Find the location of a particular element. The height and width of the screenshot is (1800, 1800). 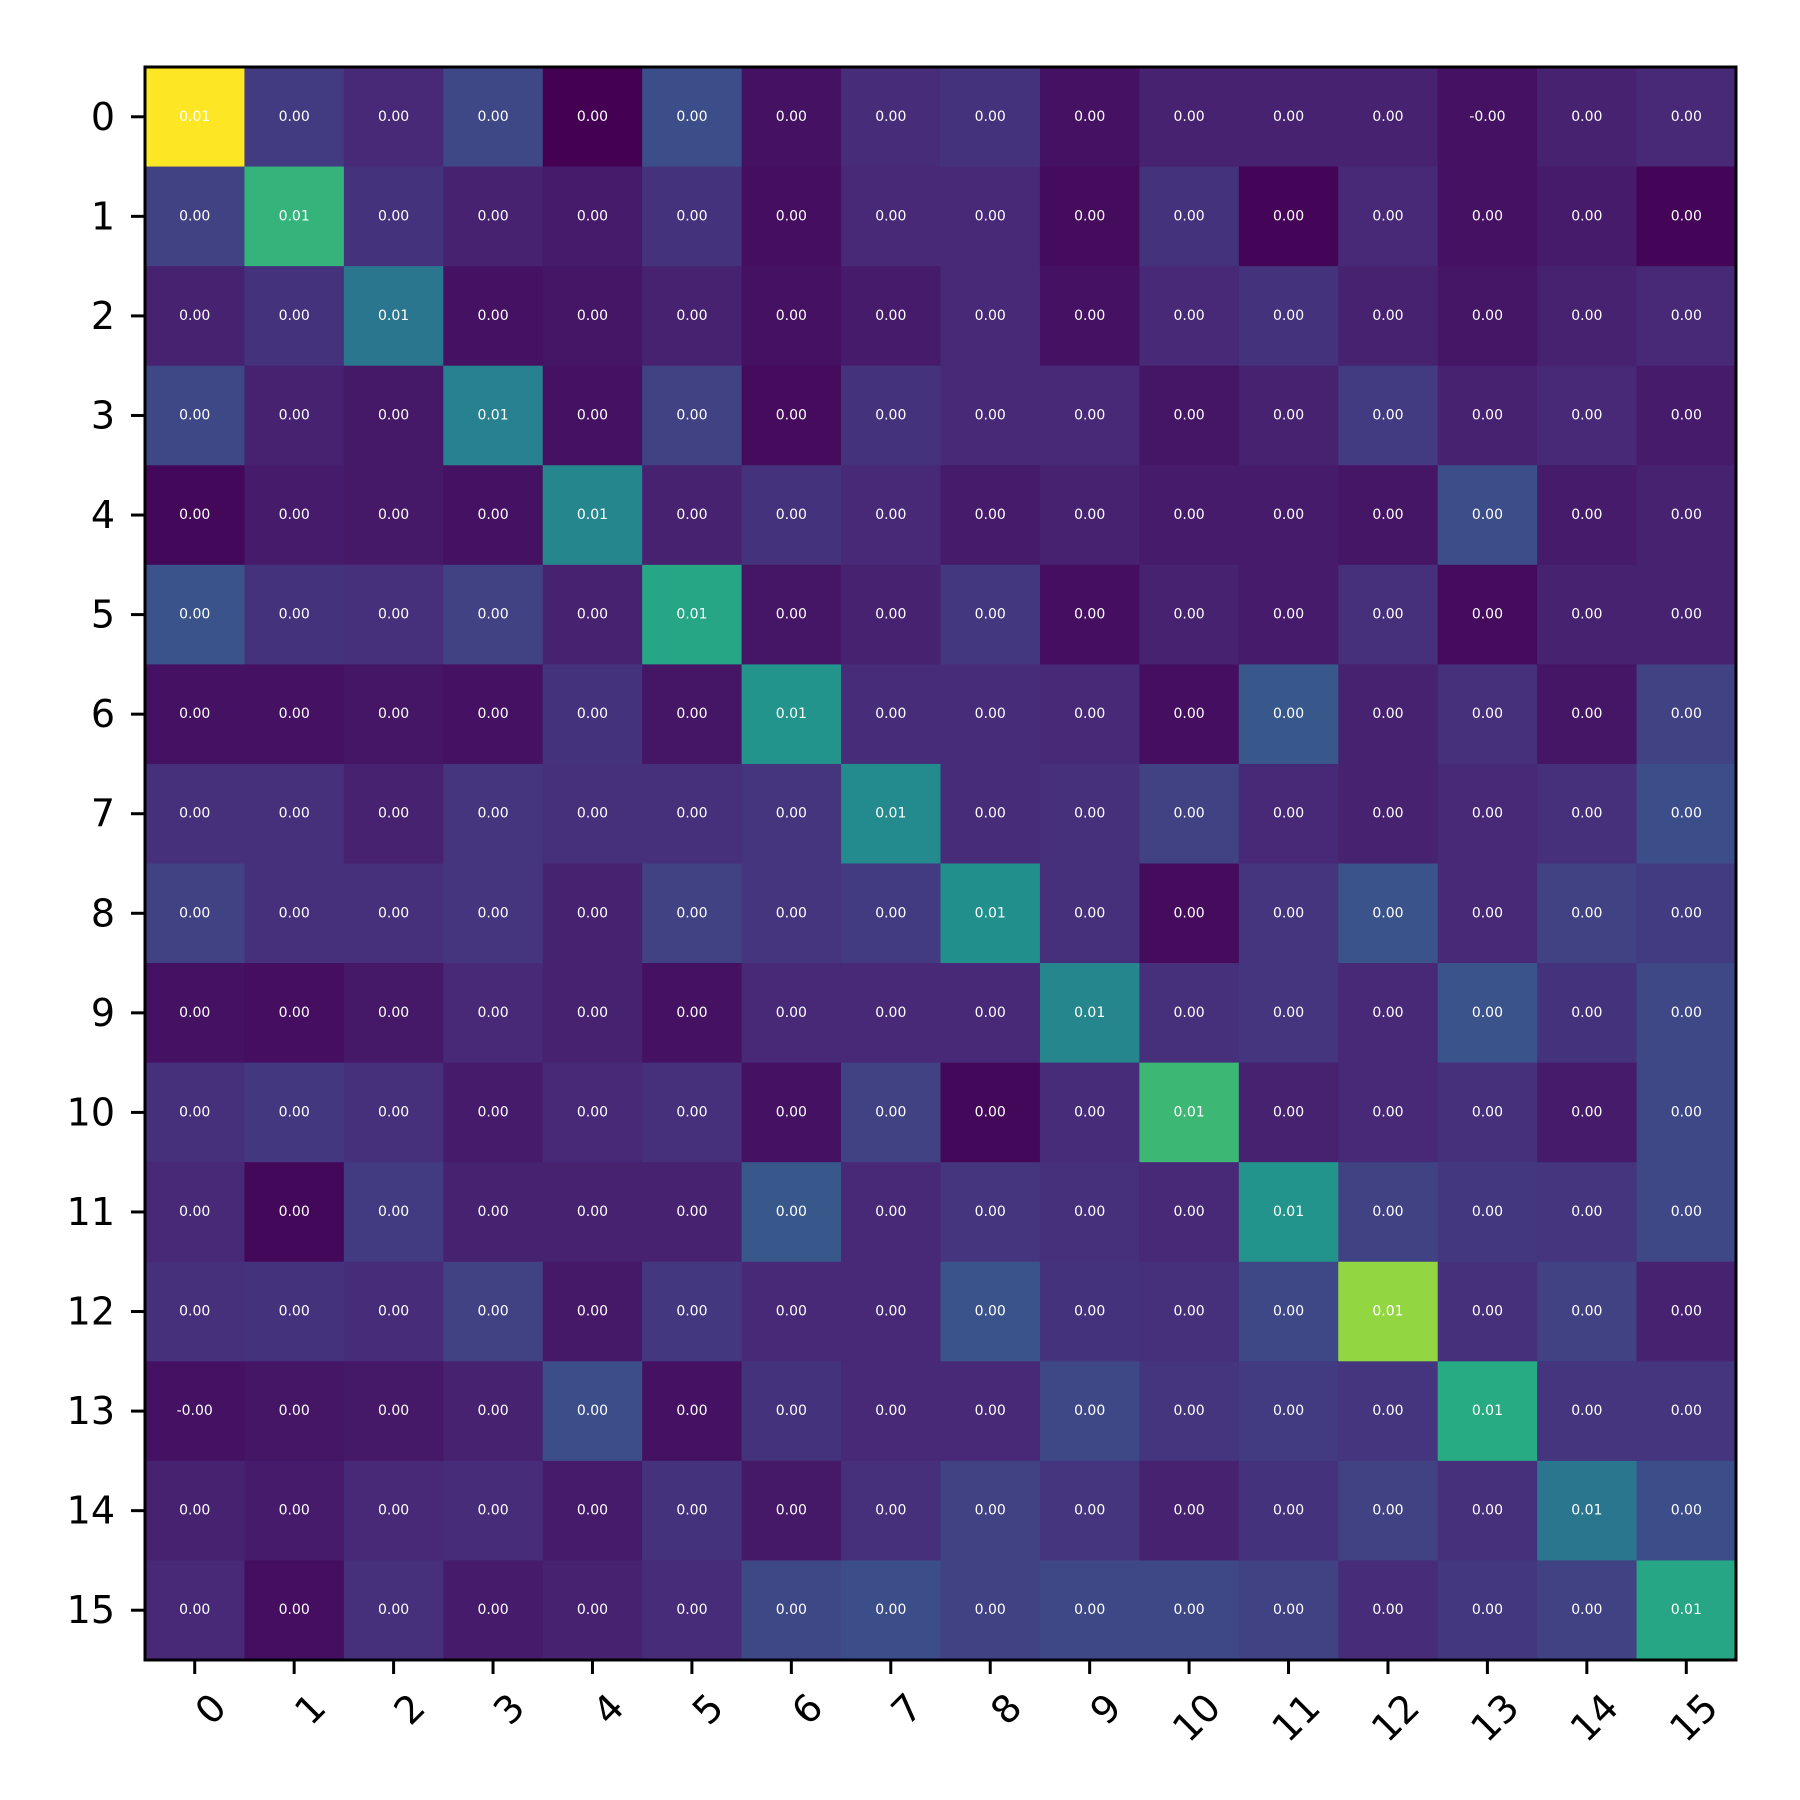

x-tick-label: 5 is located at coordinates (708, 1709).